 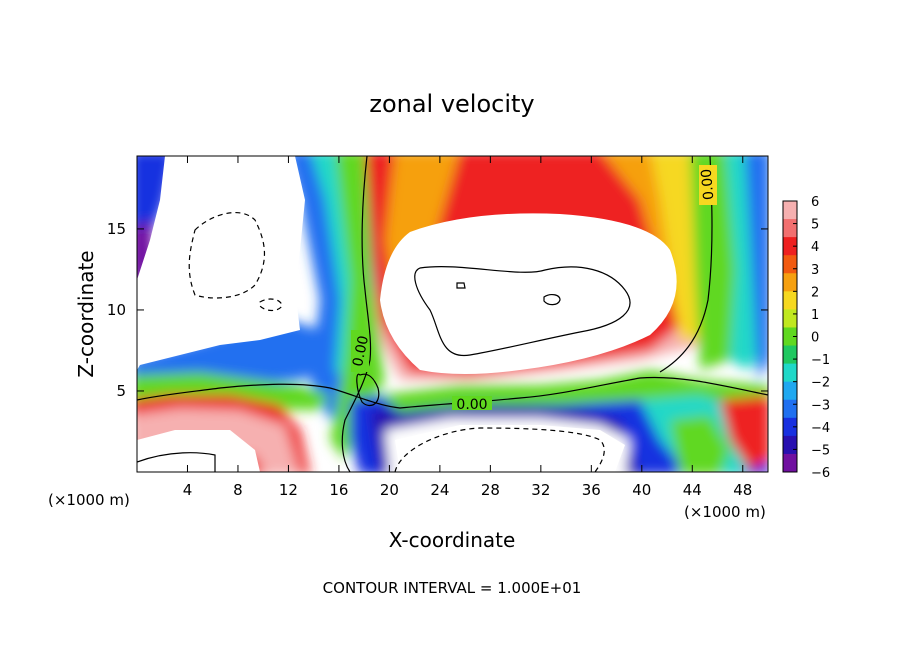 I want to click on contour-interval-footer: CONTOUR INTERVAL = 1.000E+01, so click(x=452, y=588).